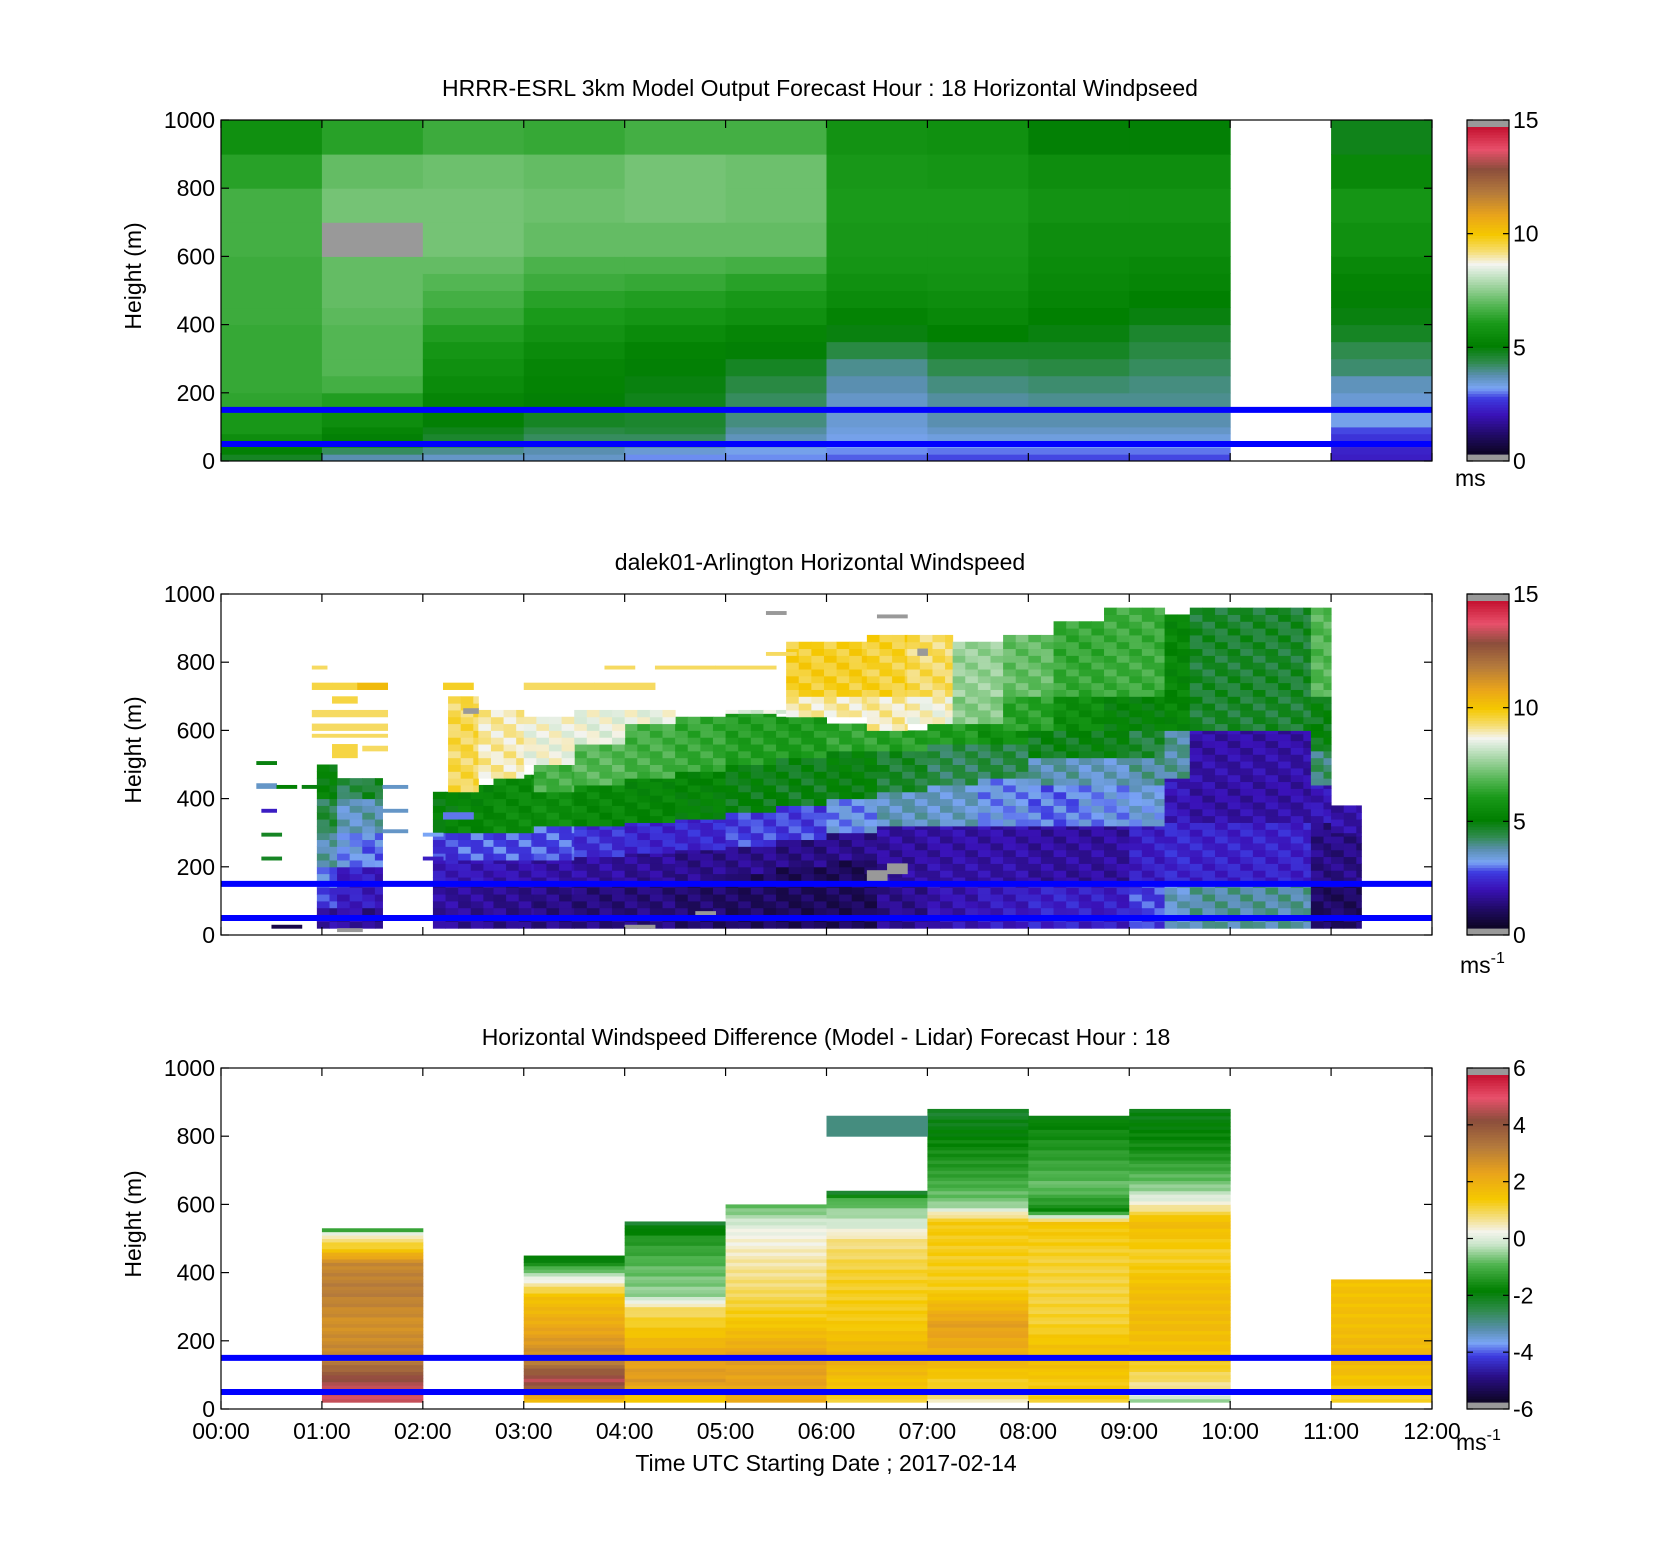 The height and width of the screenshot is (1561, 1680). Describe the element at coordinates (1519, 821) in the screenshot. I see `colorbar-tick-label: 5` at that location.